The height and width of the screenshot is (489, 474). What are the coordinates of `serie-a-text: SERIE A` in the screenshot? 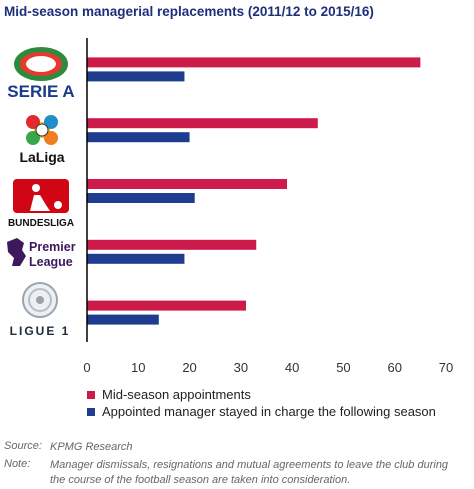 It's located at (40, 91).